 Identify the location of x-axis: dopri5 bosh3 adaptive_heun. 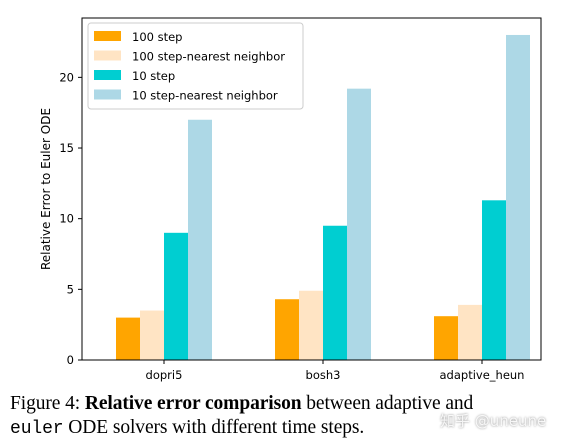
(335, 371).